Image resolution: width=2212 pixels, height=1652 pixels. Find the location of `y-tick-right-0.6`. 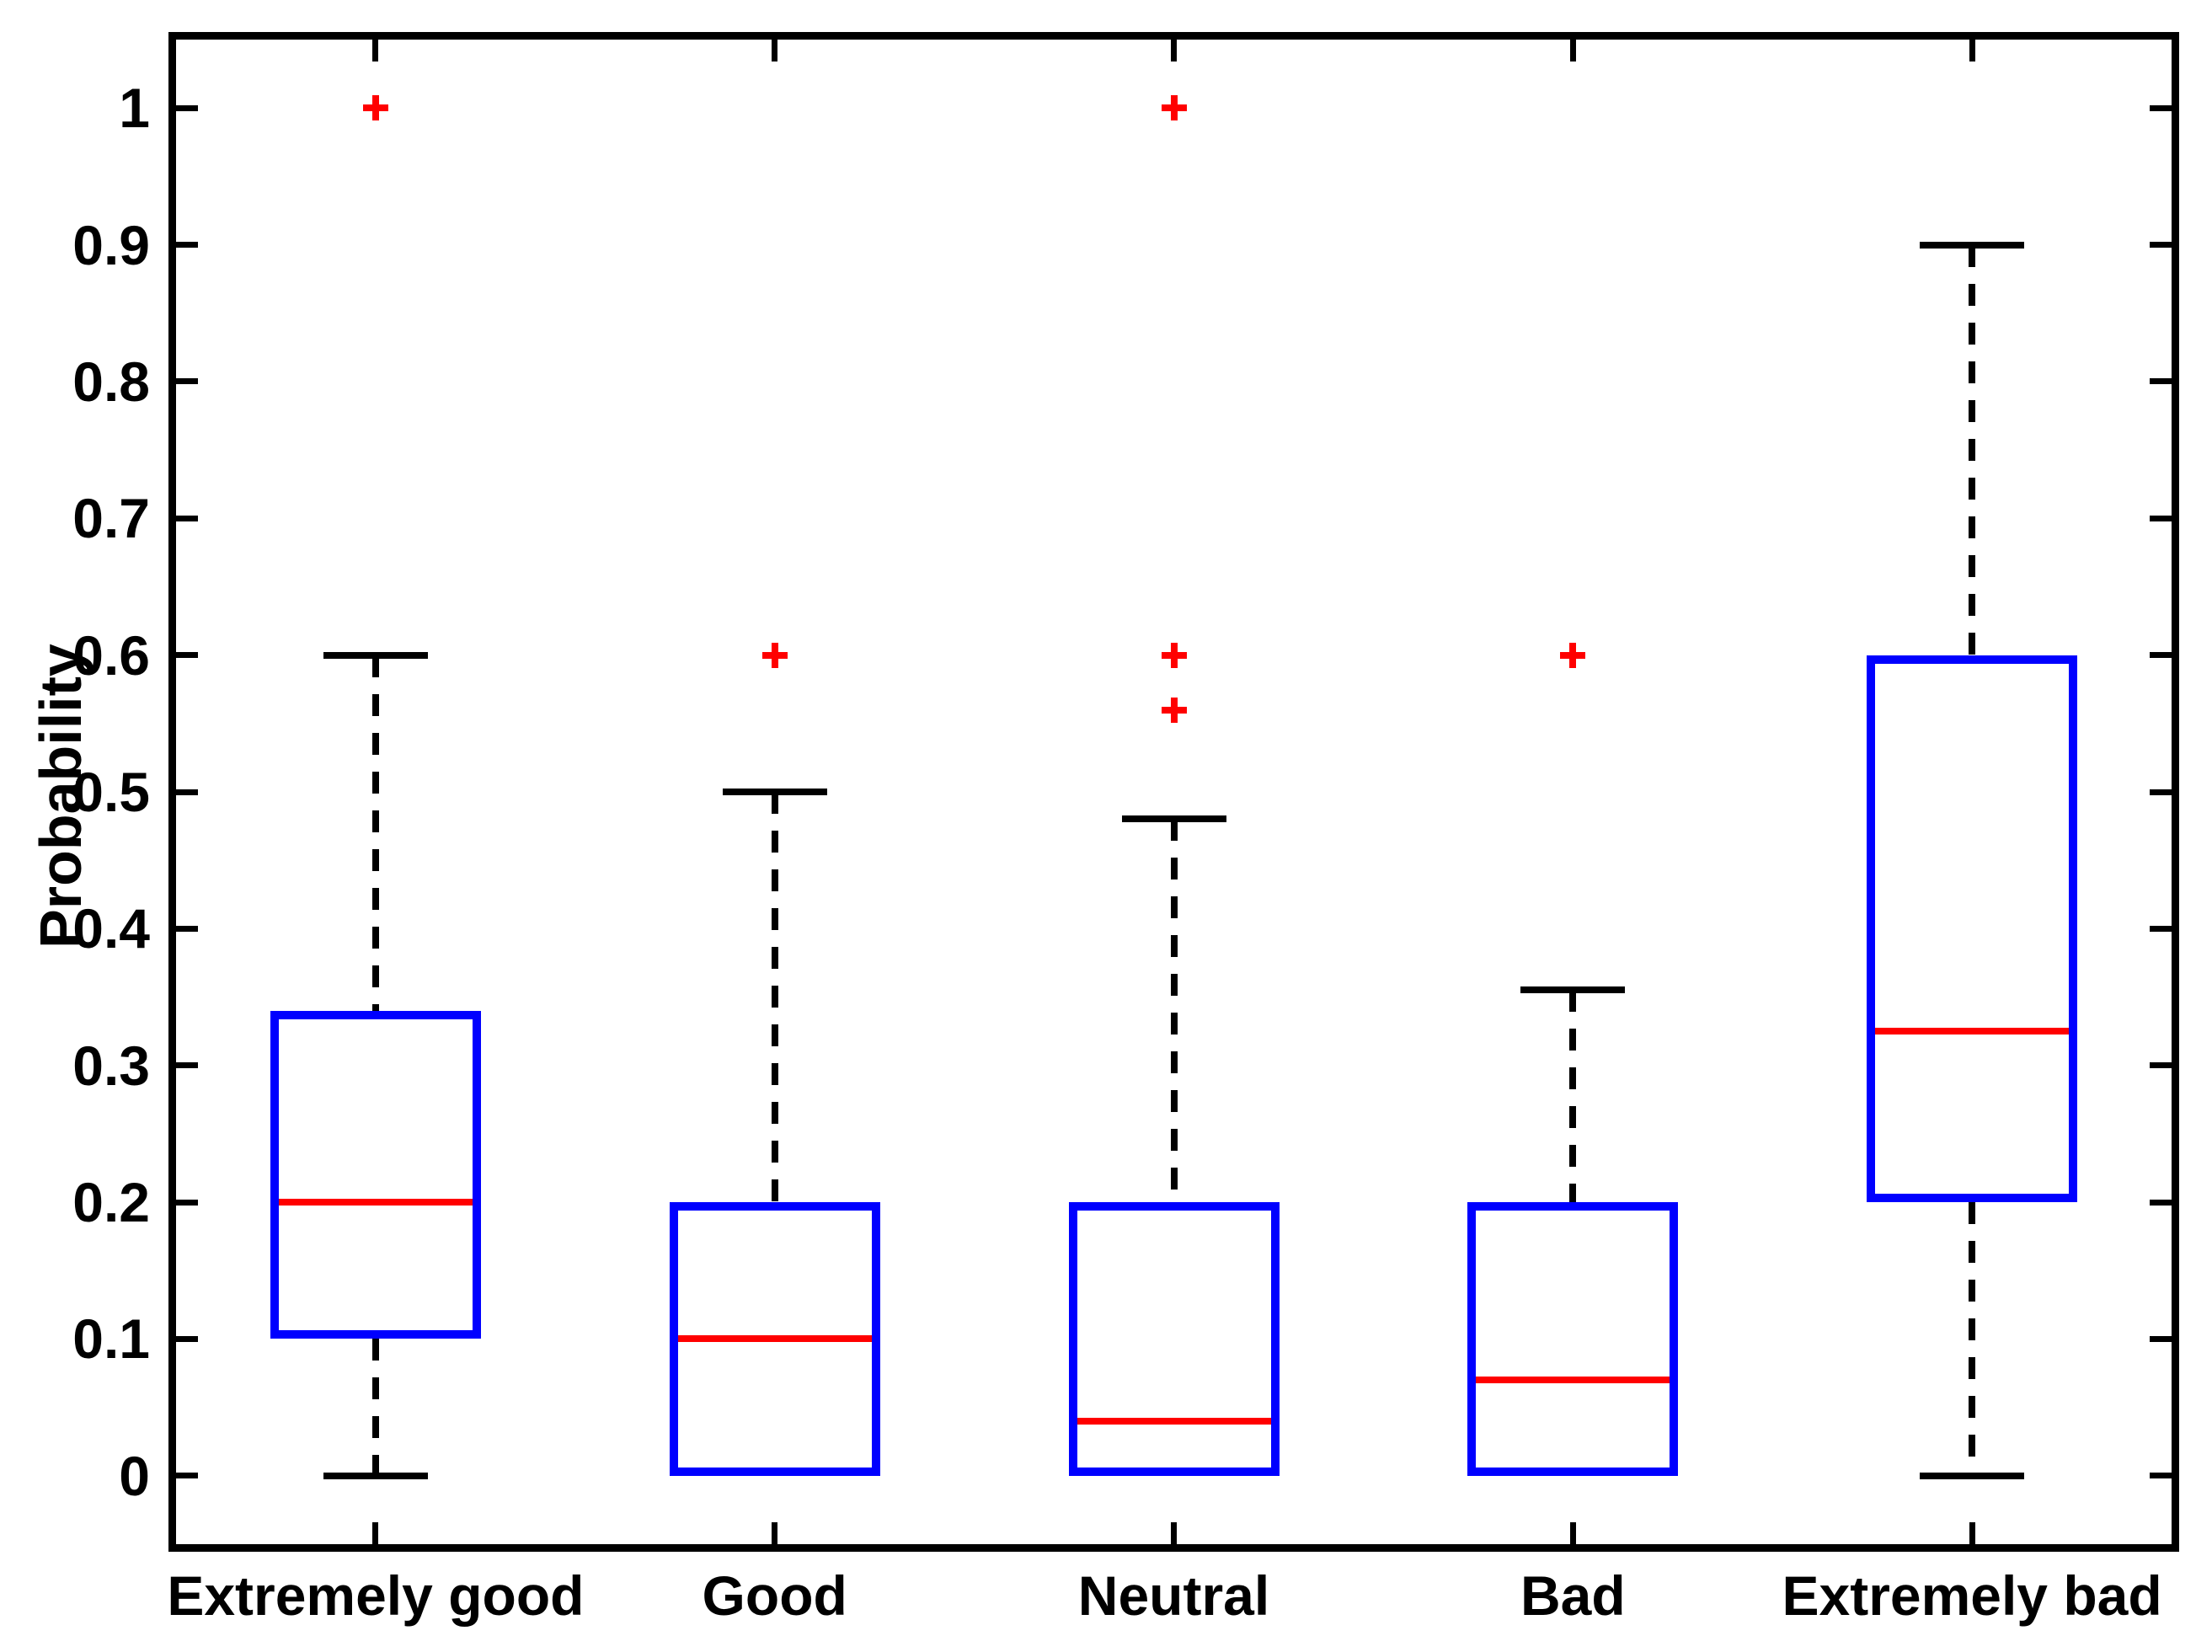

y-tick-right-0.6 is located at coordinates (2161, 655).